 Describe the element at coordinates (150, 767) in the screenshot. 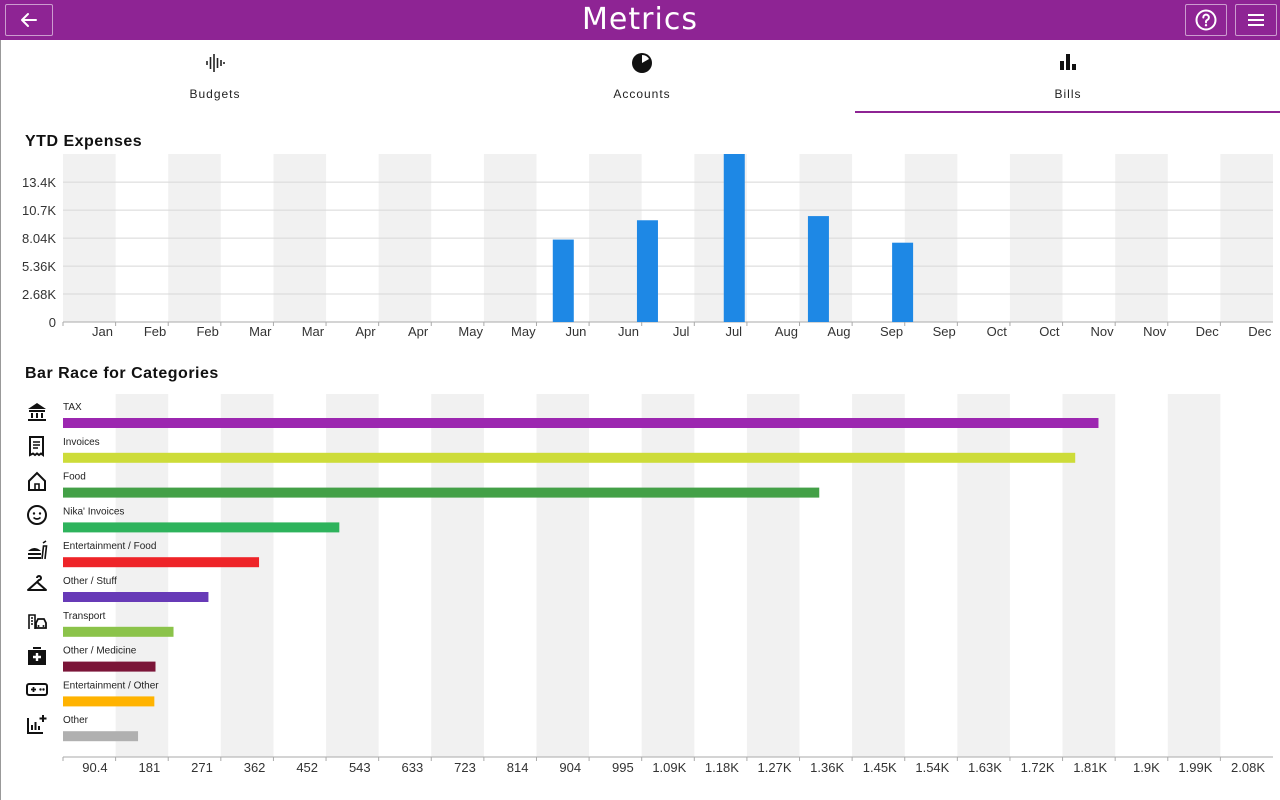

I see `x-tick-label: 181` at that location.